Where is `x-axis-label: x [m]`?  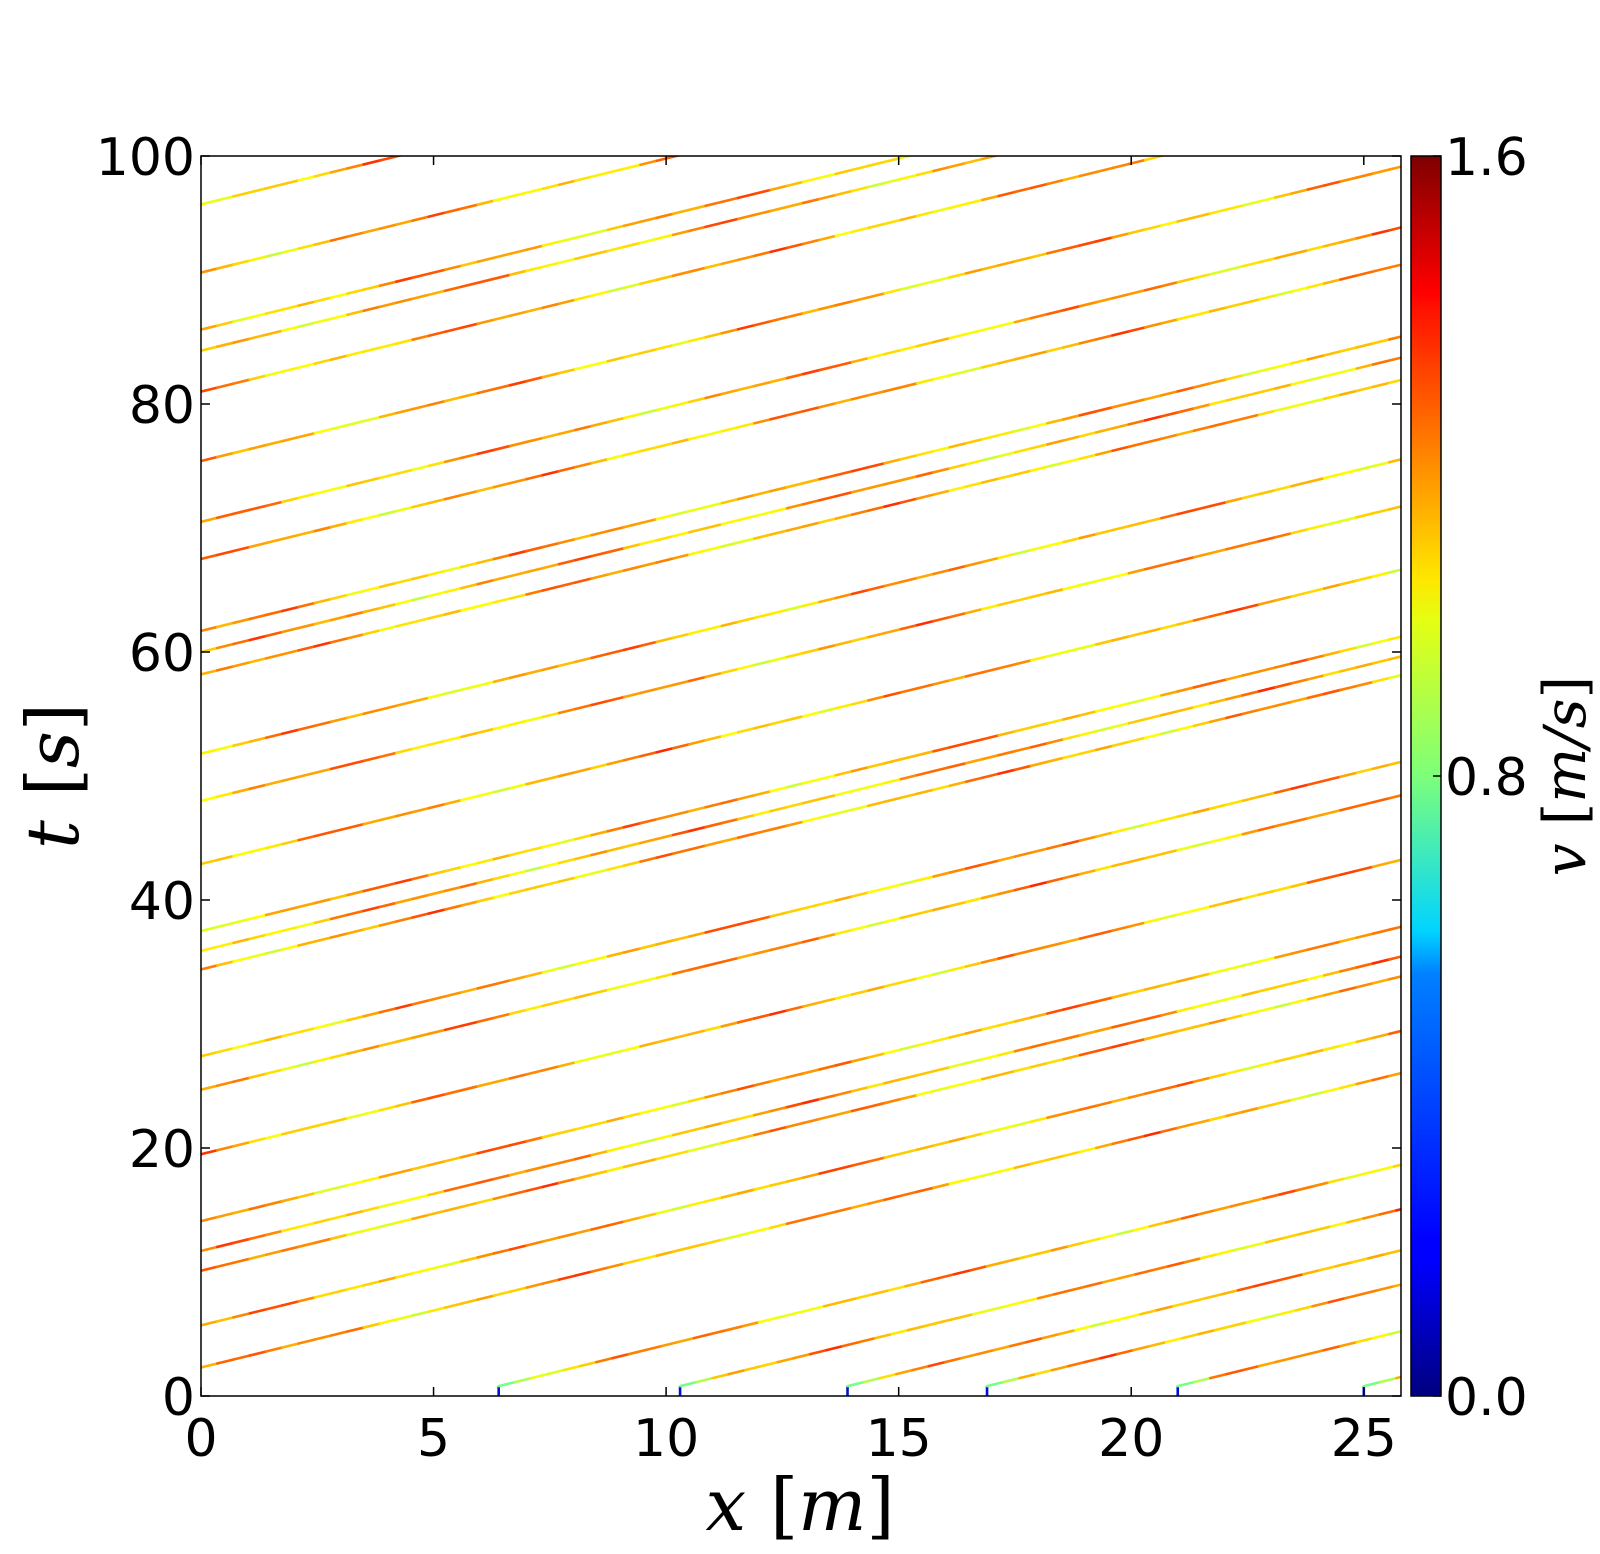
x-axis-label: x [m] is located at coordinates (799, 1505).